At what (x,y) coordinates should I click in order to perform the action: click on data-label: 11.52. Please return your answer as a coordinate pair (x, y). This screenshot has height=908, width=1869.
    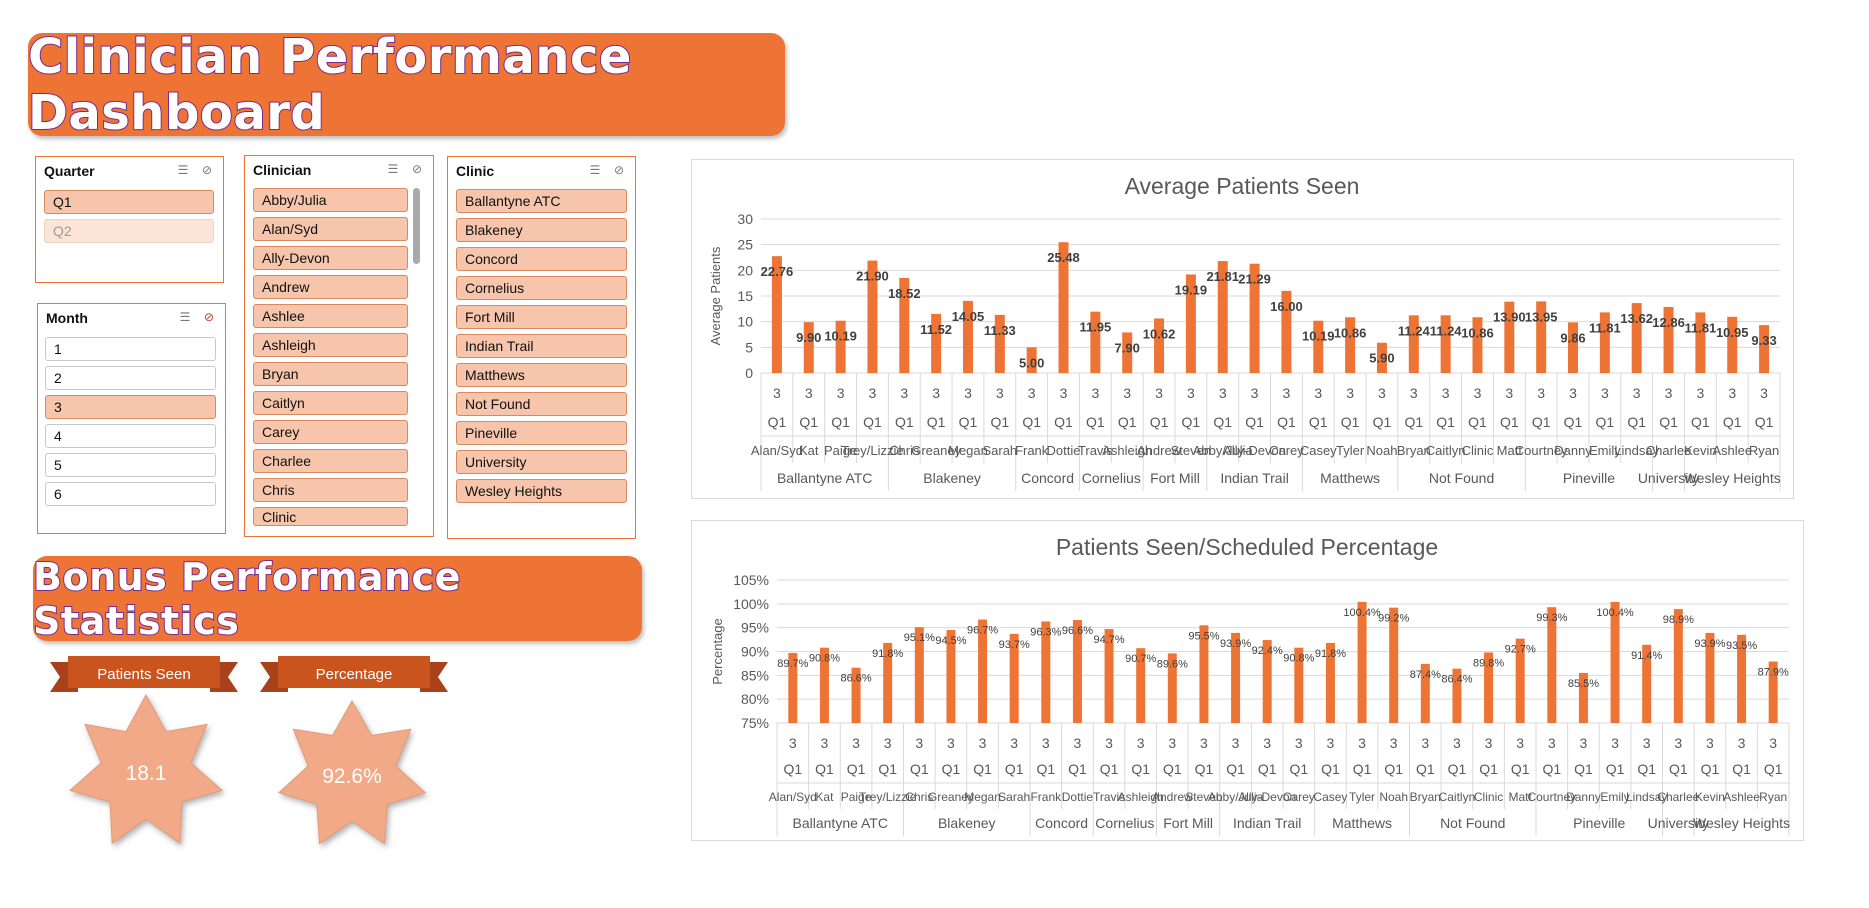
    Looking at the image, I should click on (936, 329).